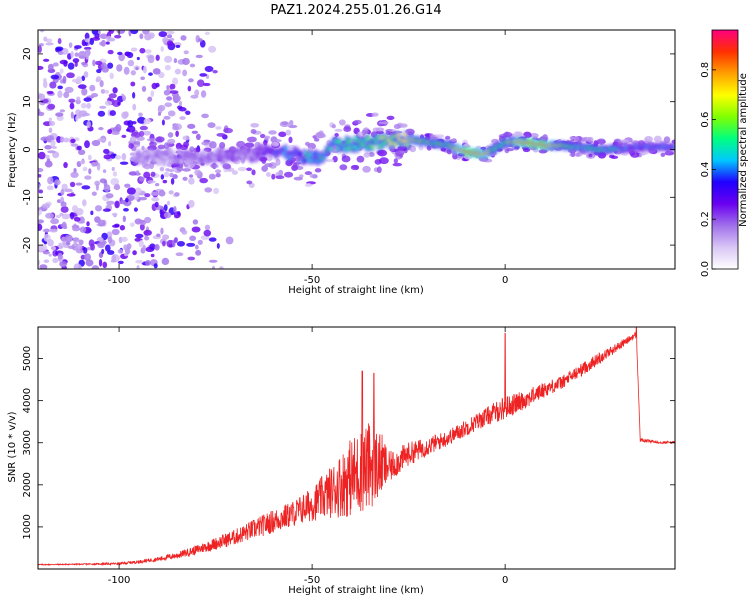 The image size is (750, 600). Describe the element at coordinates (505, 580) in the screenshot. I see `snr-x-tick-label: 0` at that location.